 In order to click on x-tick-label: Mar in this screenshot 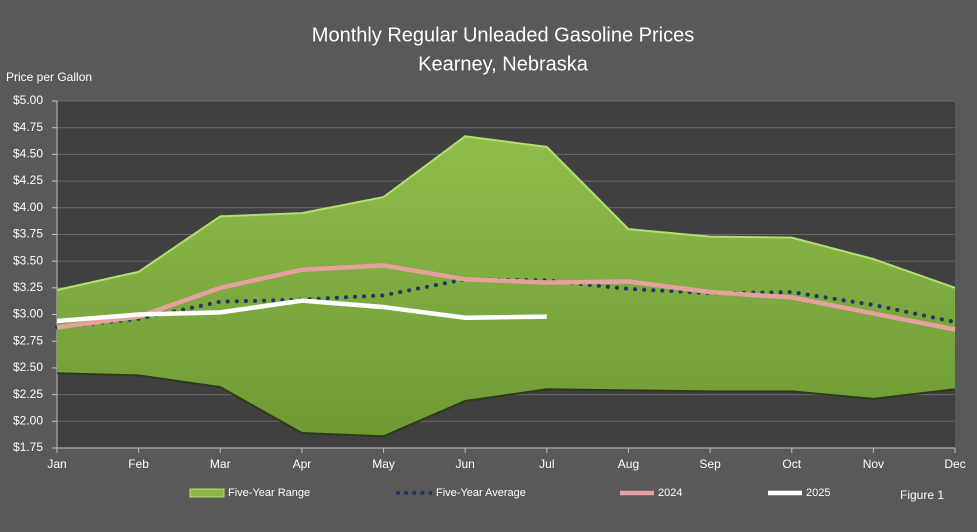, I will do `click(220, 464)`.